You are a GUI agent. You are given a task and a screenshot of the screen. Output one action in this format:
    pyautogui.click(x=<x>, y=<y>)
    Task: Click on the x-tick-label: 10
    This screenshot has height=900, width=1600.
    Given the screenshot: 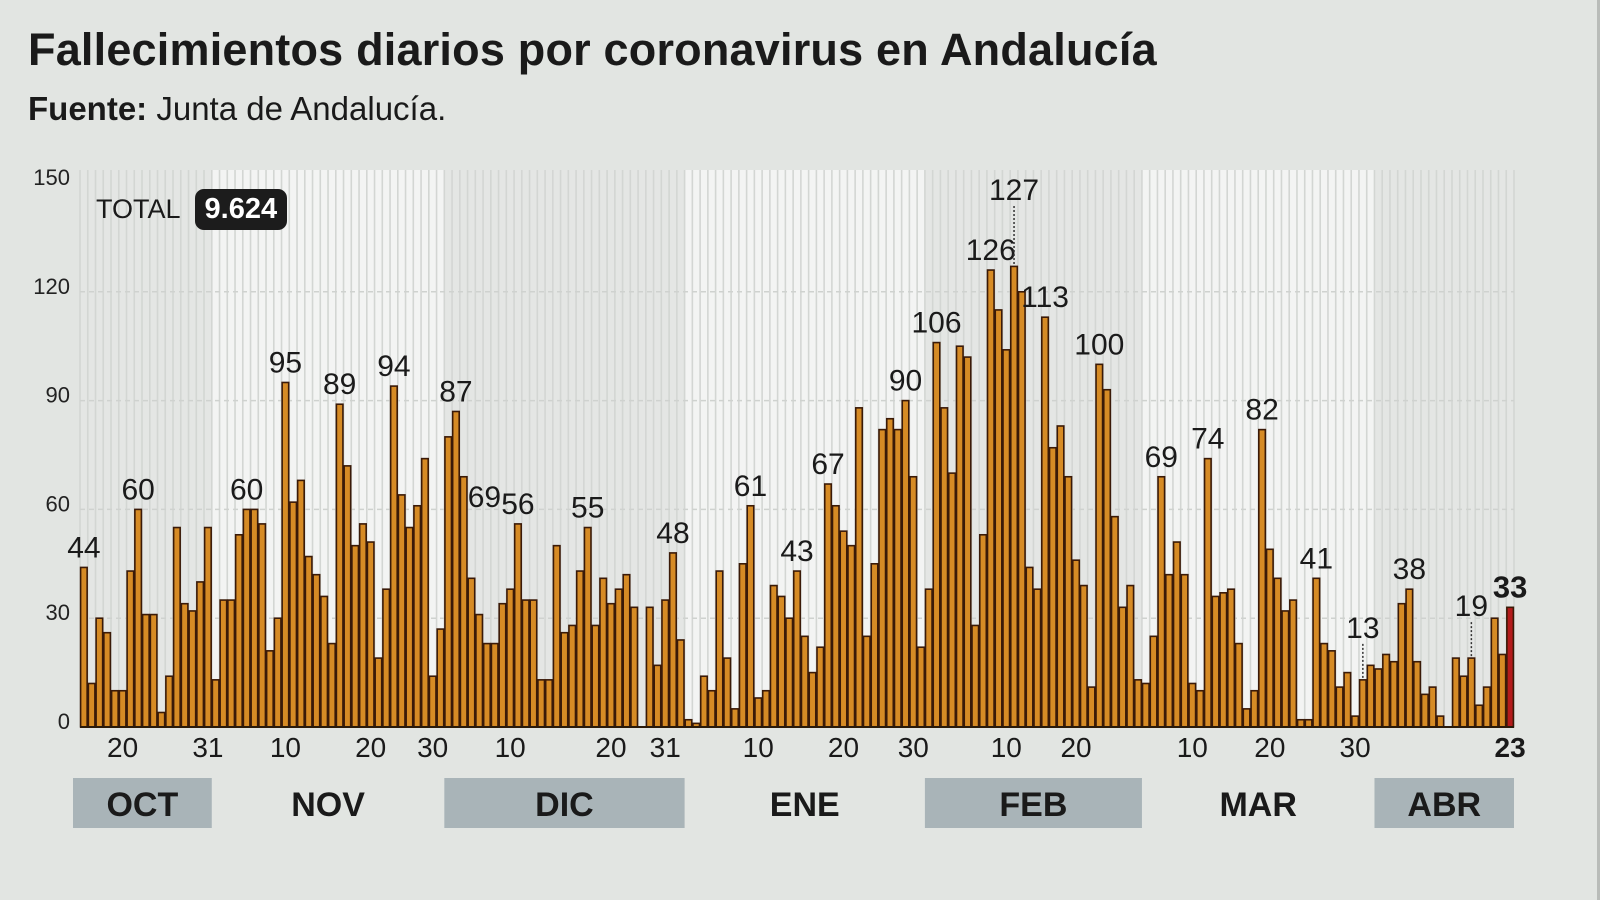 What is the action you would take?
    pyautogui.click(x=758, y=747)
    